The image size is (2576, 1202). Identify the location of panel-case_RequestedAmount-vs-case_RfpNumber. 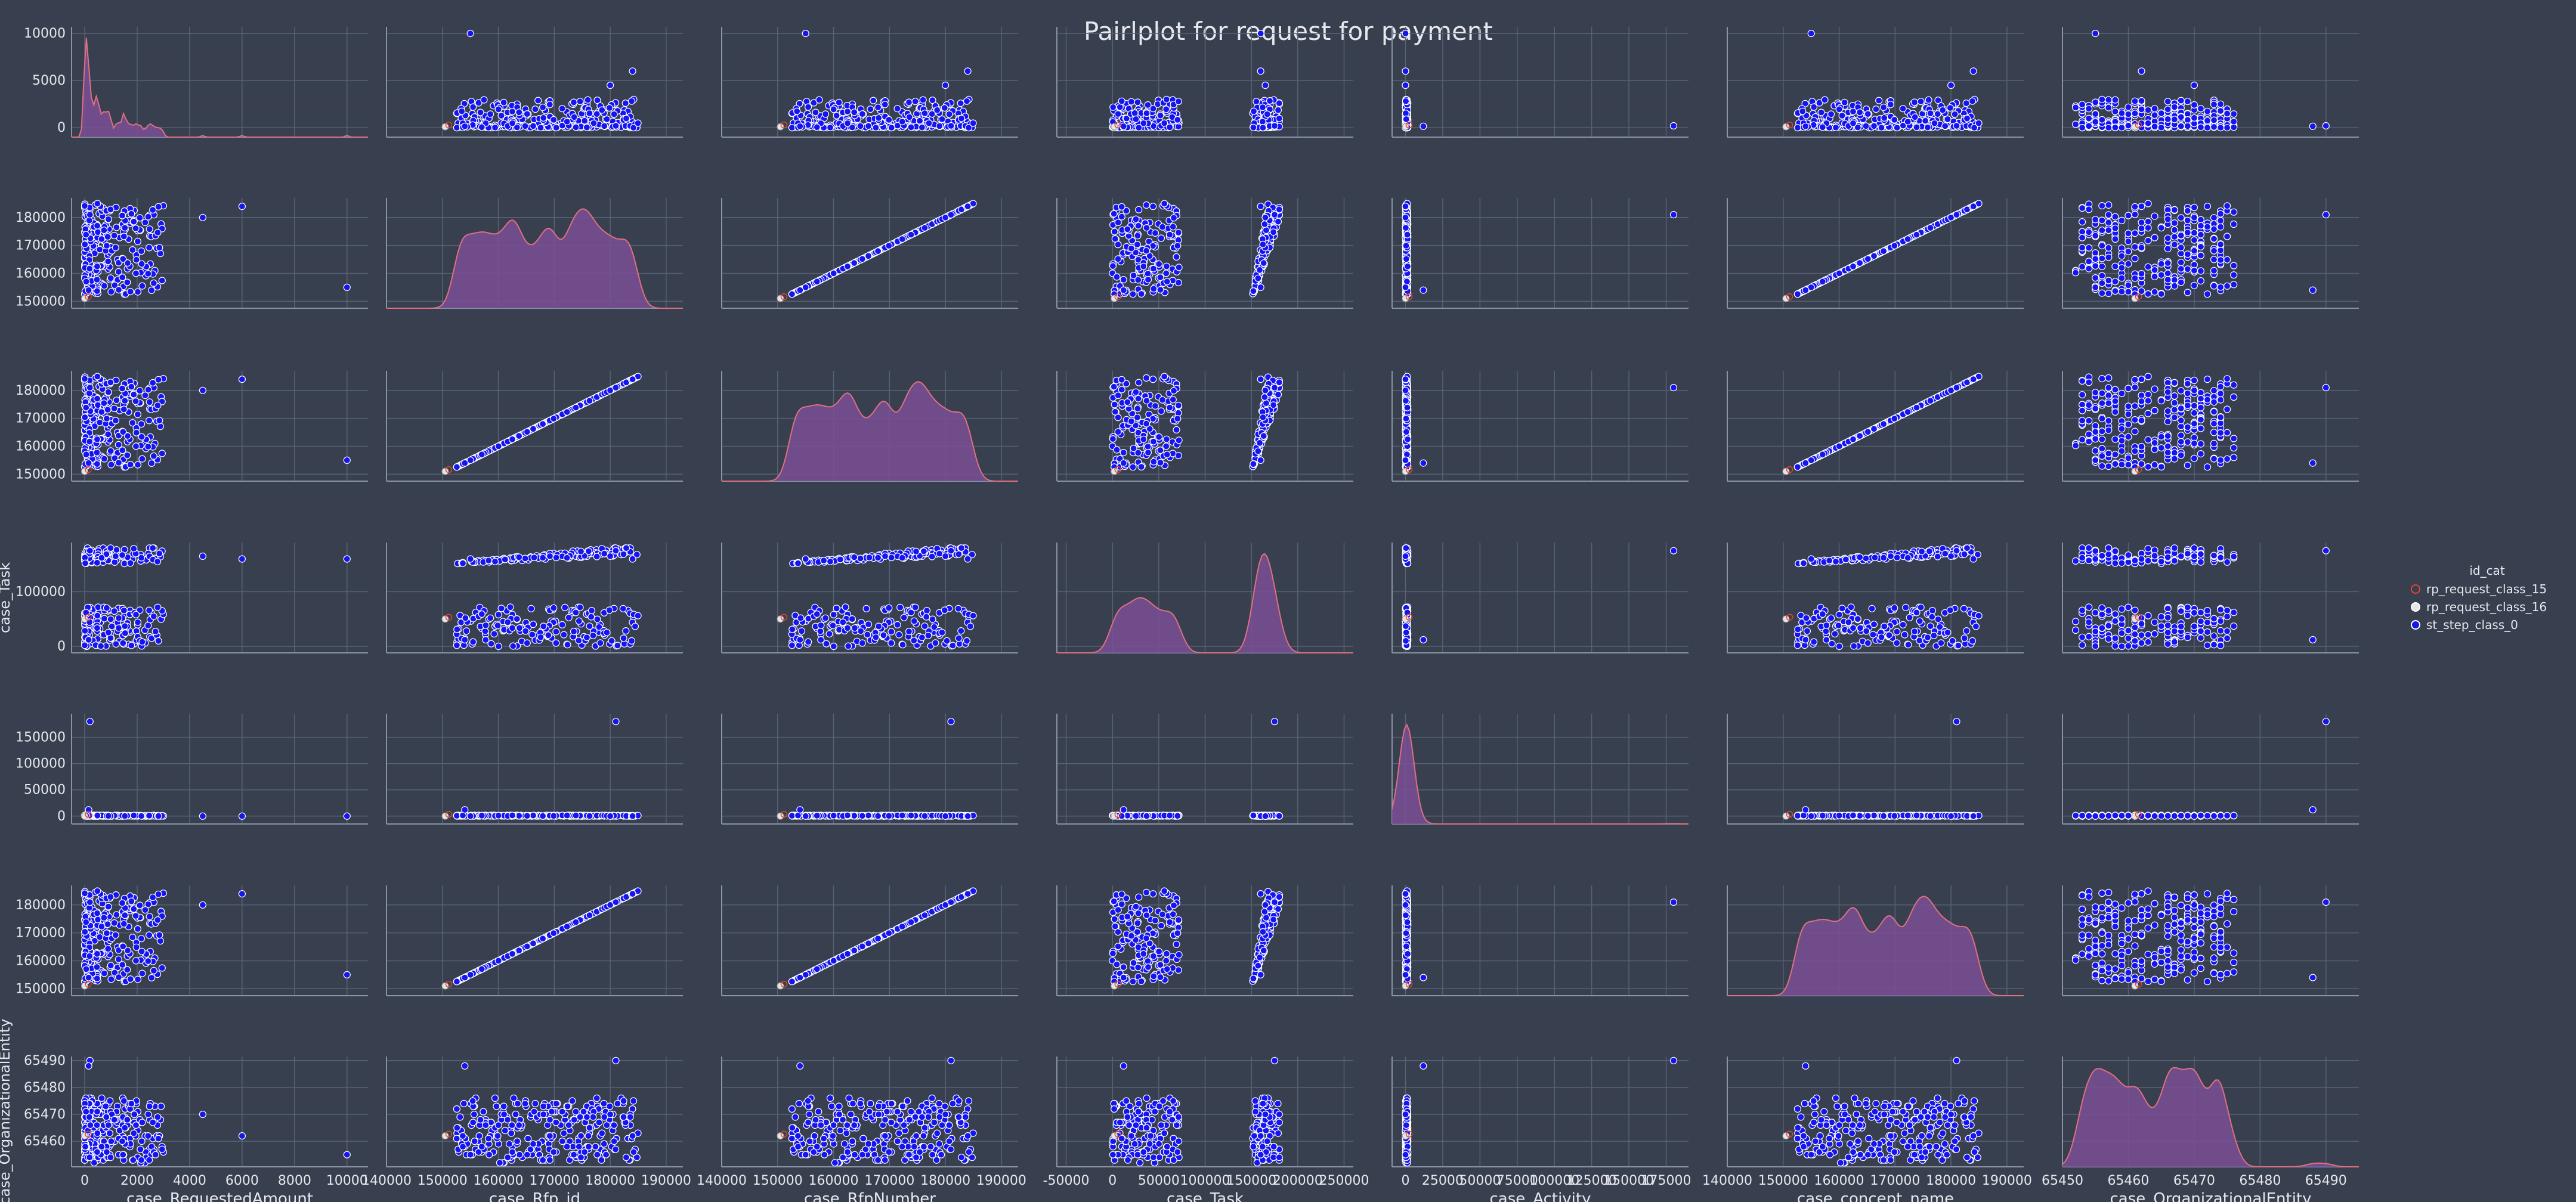
(869, 82).